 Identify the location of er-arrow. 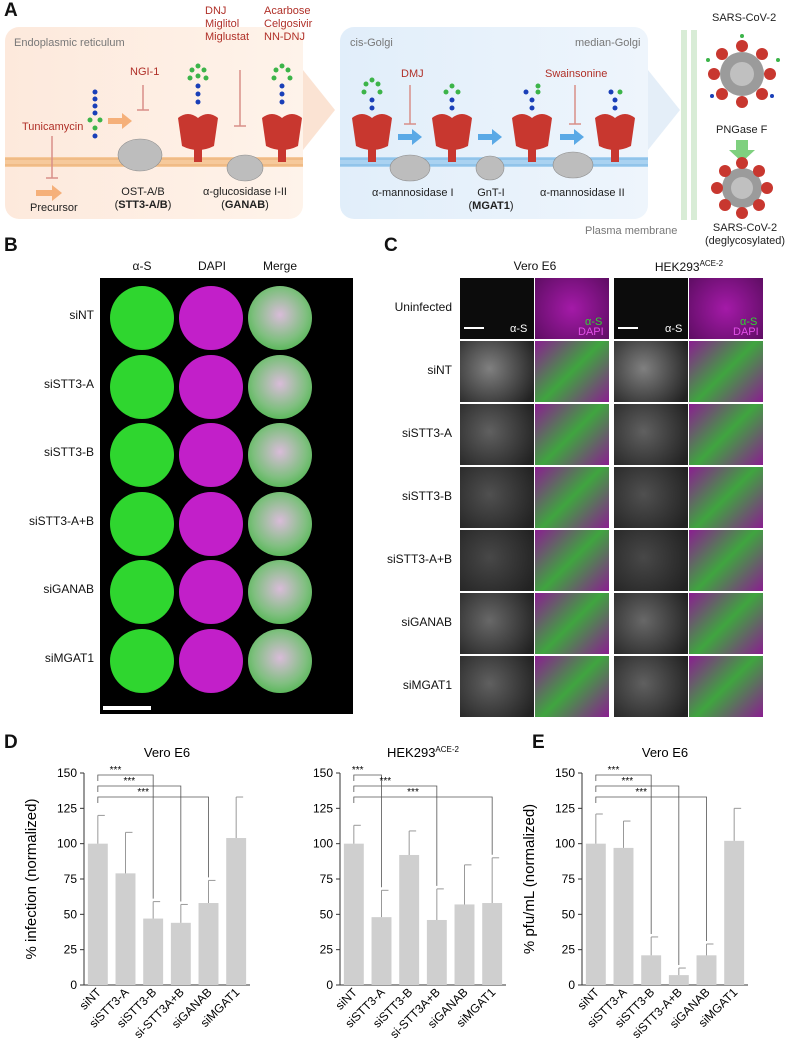
(319, 110).